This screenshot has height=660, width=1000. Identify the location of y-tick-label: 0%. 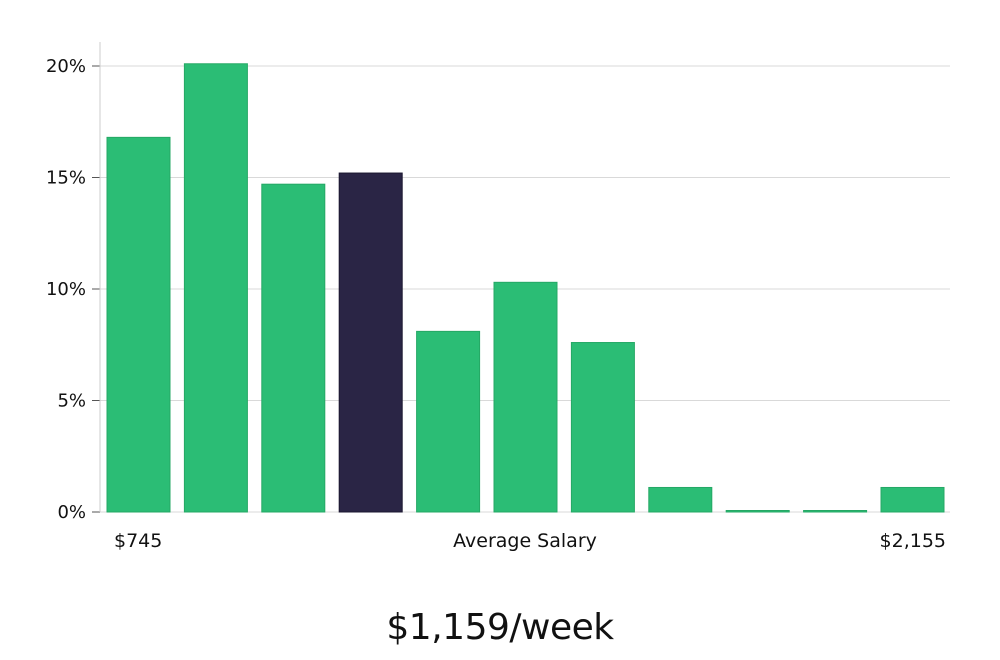
(71, 512).